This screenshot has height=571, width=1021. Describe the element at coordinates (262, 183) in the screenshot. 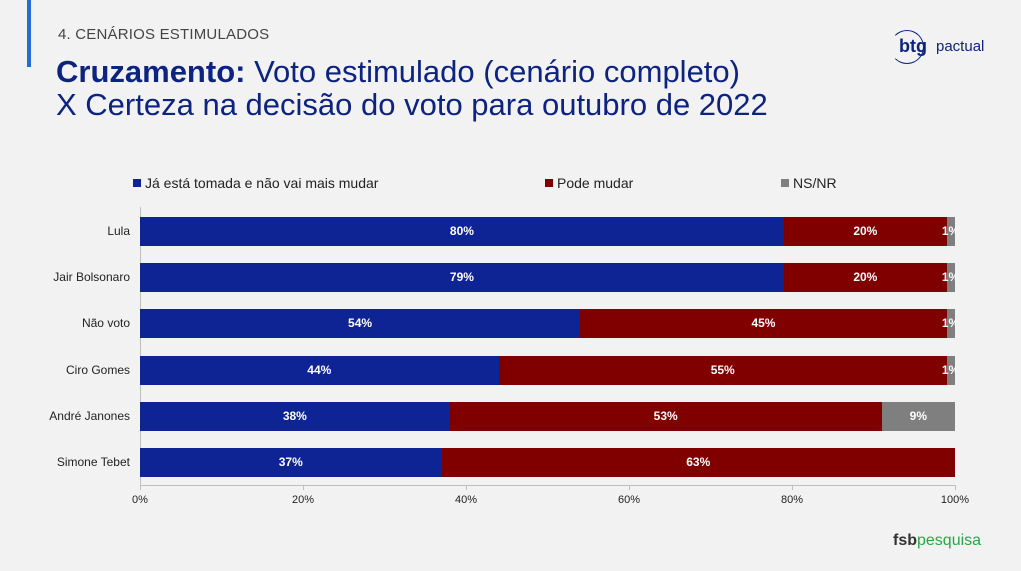

I see `legend-label: Já está tomada e não vai mais mudar` at that location.